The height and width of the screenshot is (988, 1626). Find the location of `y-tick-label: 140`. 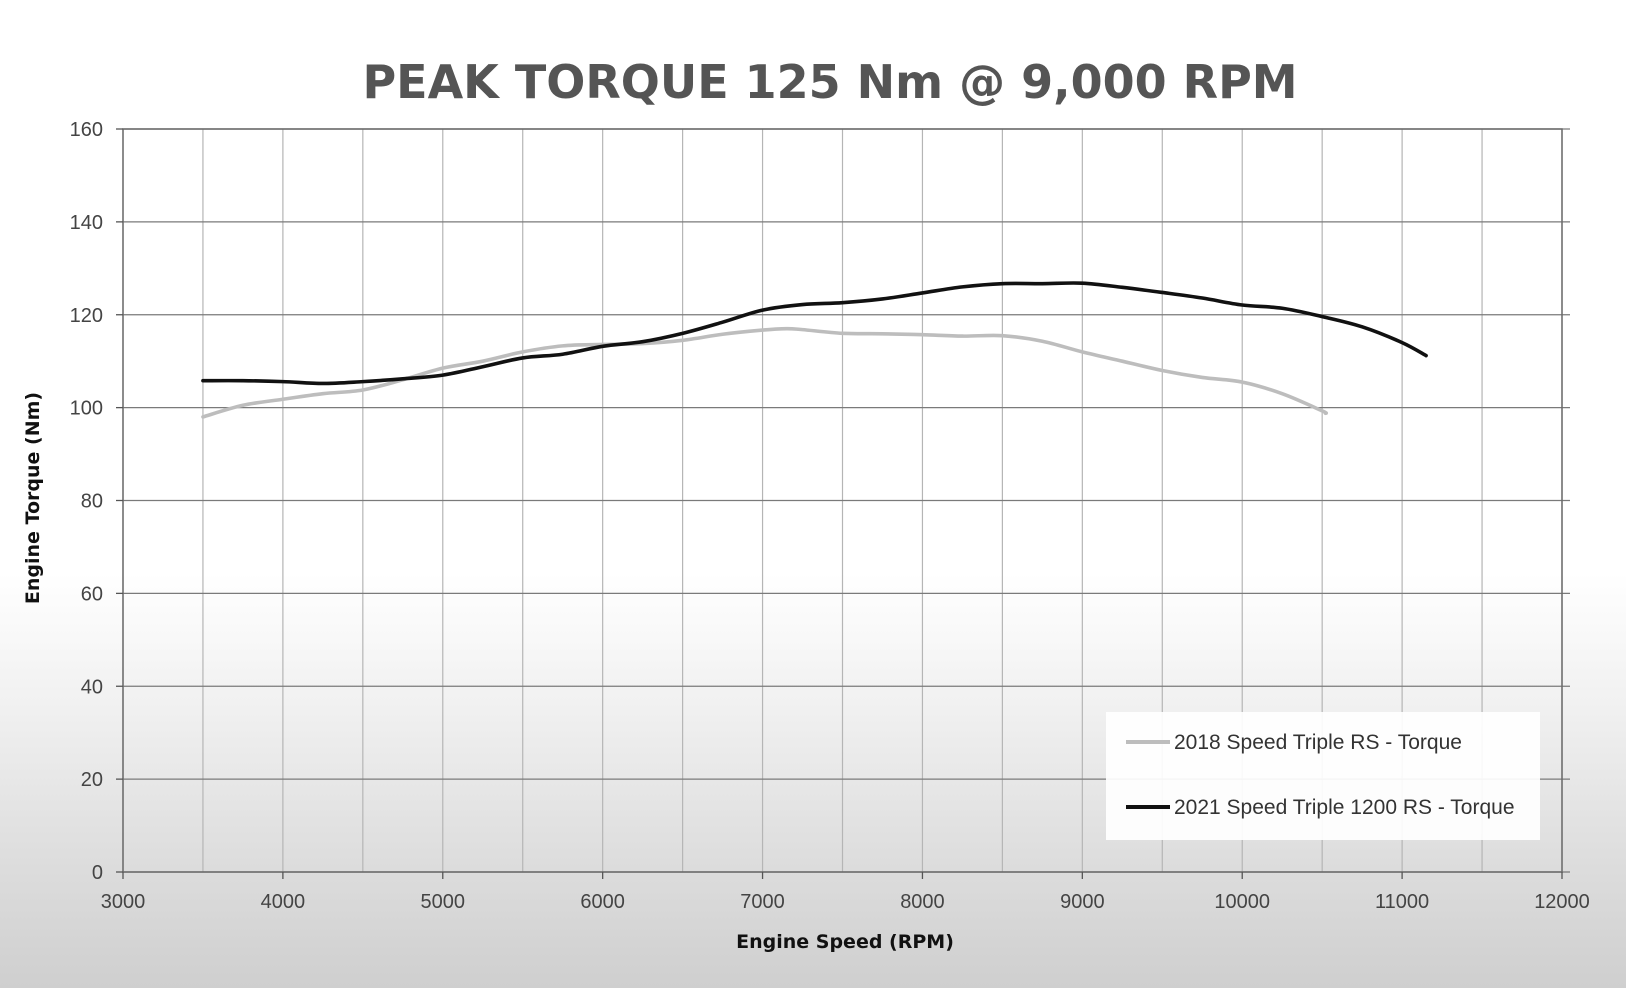

y-tick-label: 140 is located at coordinates (86, 223).